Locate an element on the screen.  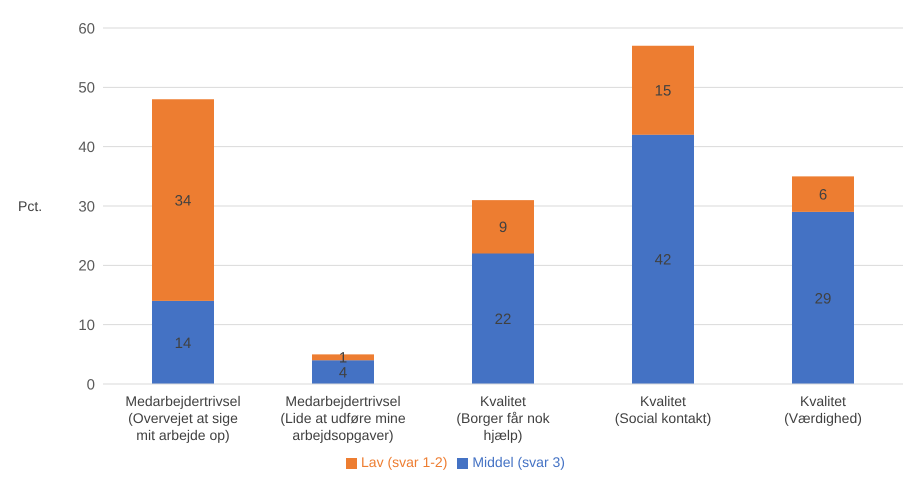
data-label: 34 is located at coordinates (183, 201).